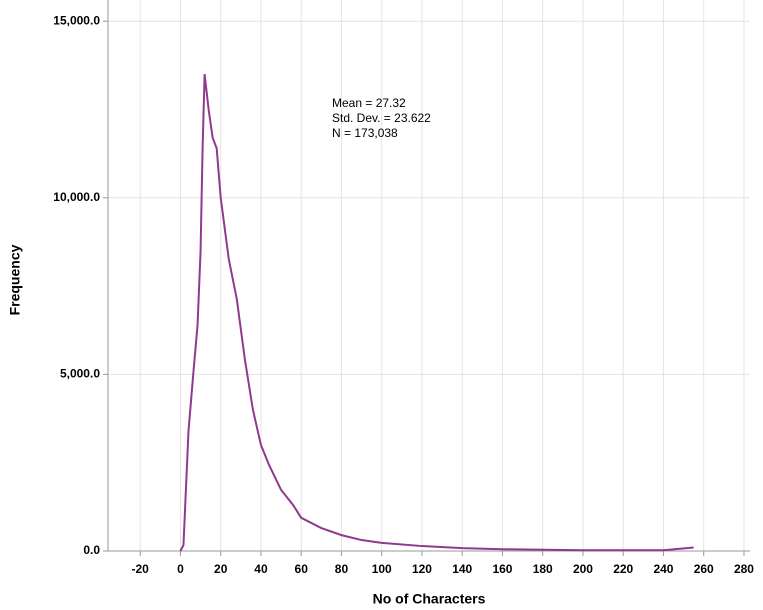  Describe the element at coordinates (15, 279) in the screenshot. I see `y-axis-title: Frequency` at that location.